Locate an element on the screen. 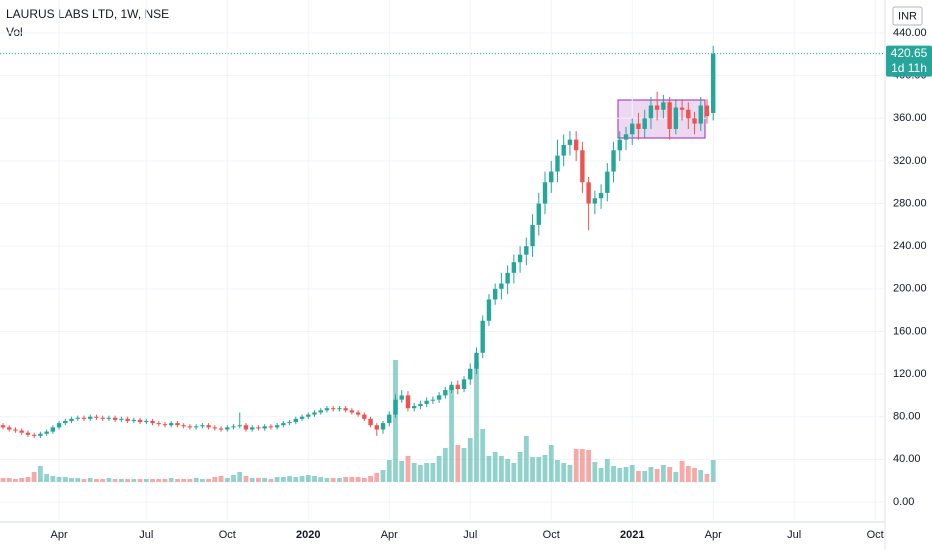  y-tick-label: 280.00 is located at coordinates (910, 203).